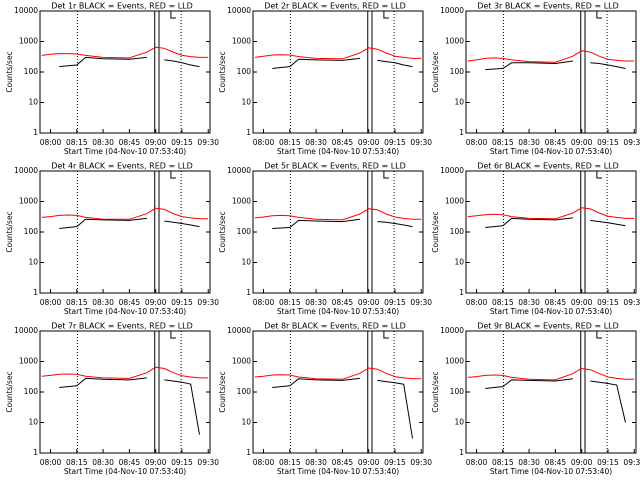  What do you see at coordinates (548, 326) in the screenshot?
I see `panel-title: Det 9r BLACK = Events, RED = LLD` at bounding box center [548, 326].